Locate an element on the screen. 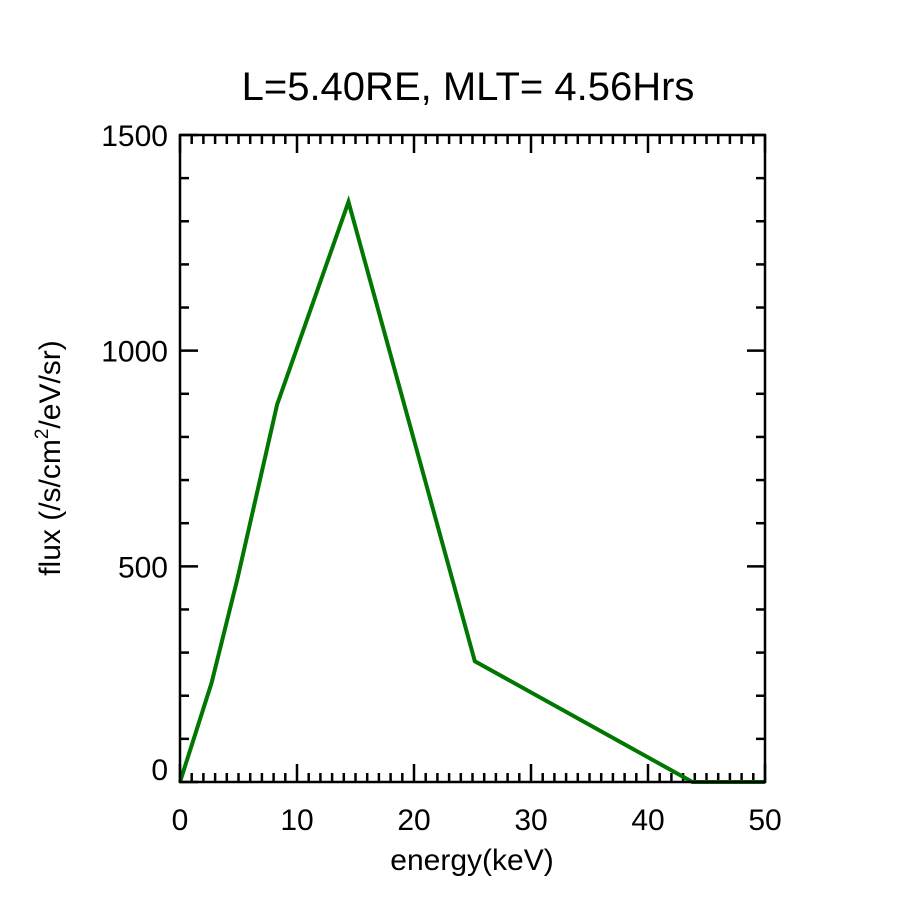  y-tick-label: 1500 is located at coordinates (134, 136).